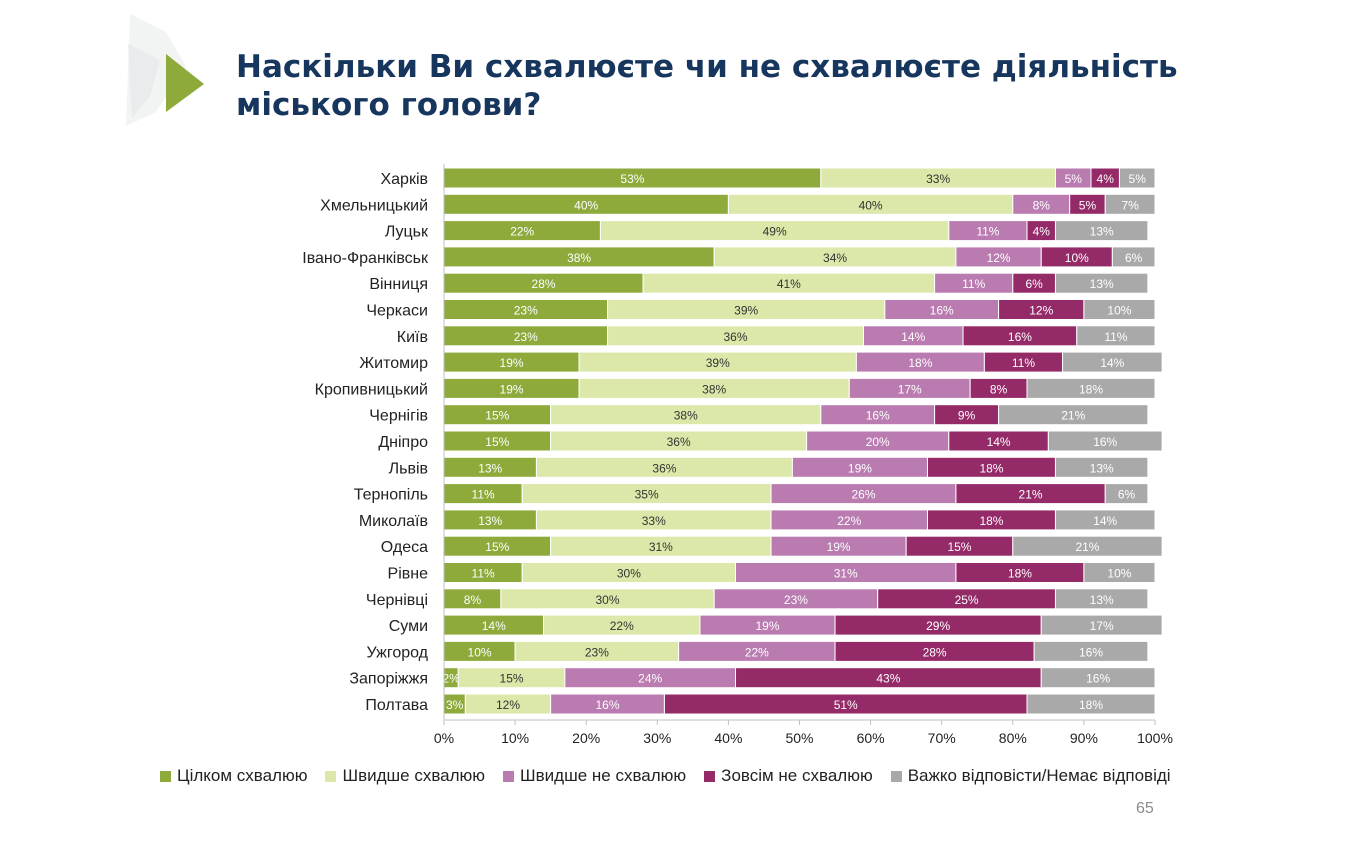 The width and height of the screenshot is (1352, 861). Describe the element at coordinates (967, 416) in the screenshot. I see `data-label: 9%` at that location.